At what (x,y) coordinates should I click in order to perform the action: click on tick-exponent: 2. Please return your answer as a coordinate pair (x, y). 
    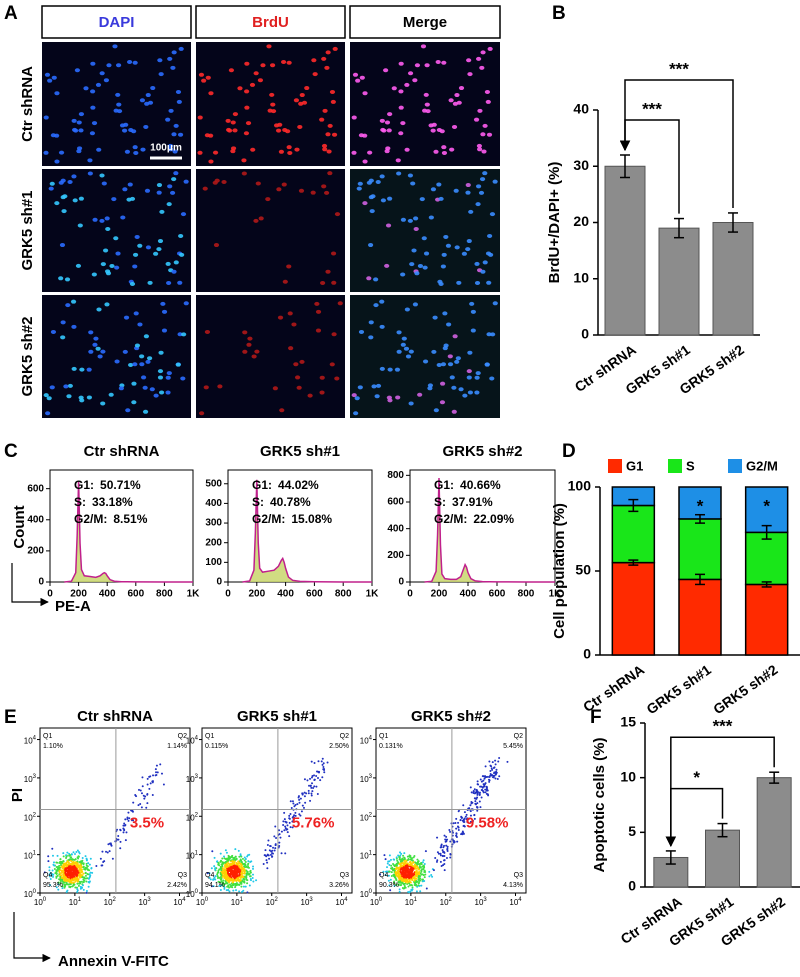
    Looking at the image, I should click on (371, 815).